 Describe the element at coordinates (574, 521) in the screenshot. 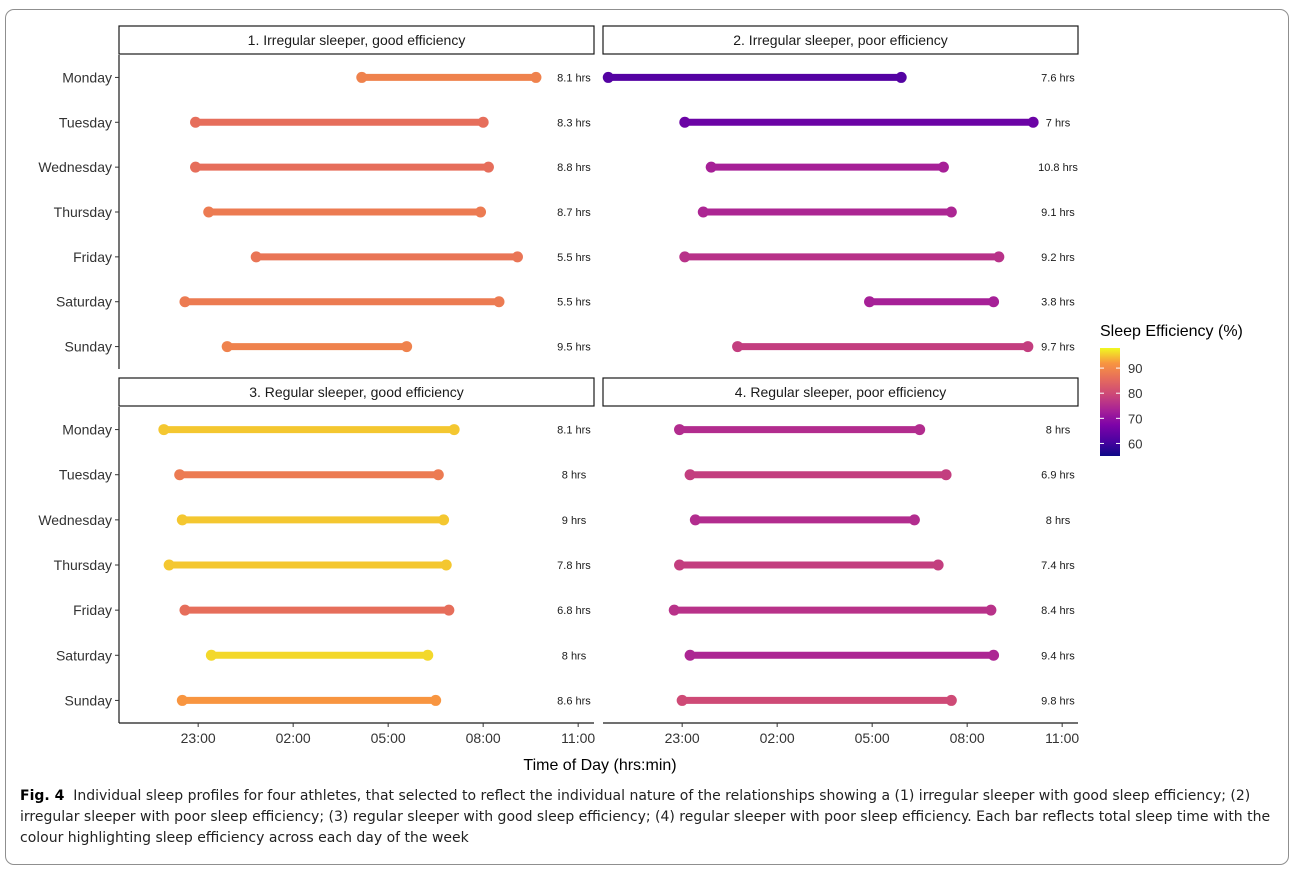

I see `duration-label: 9 hrs` at that location.